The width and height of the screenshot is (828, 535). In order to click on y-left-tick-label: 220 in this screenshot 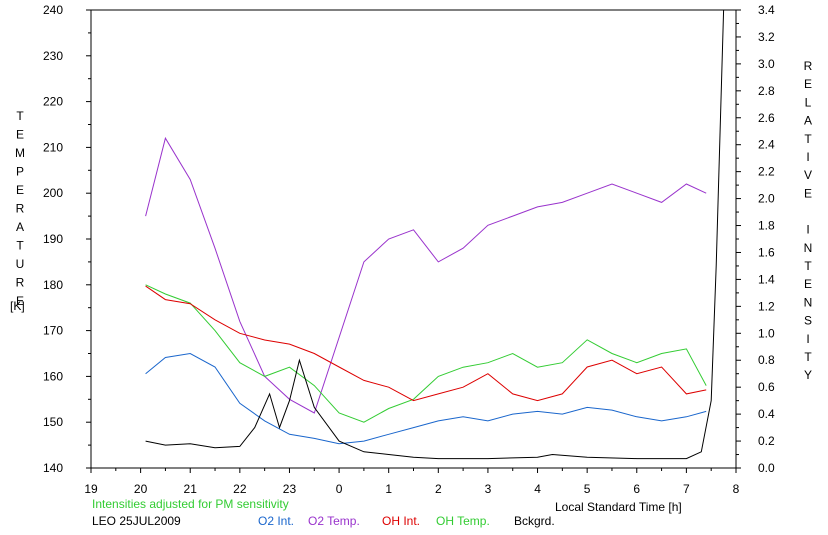, I will do `click(53, 102)`.